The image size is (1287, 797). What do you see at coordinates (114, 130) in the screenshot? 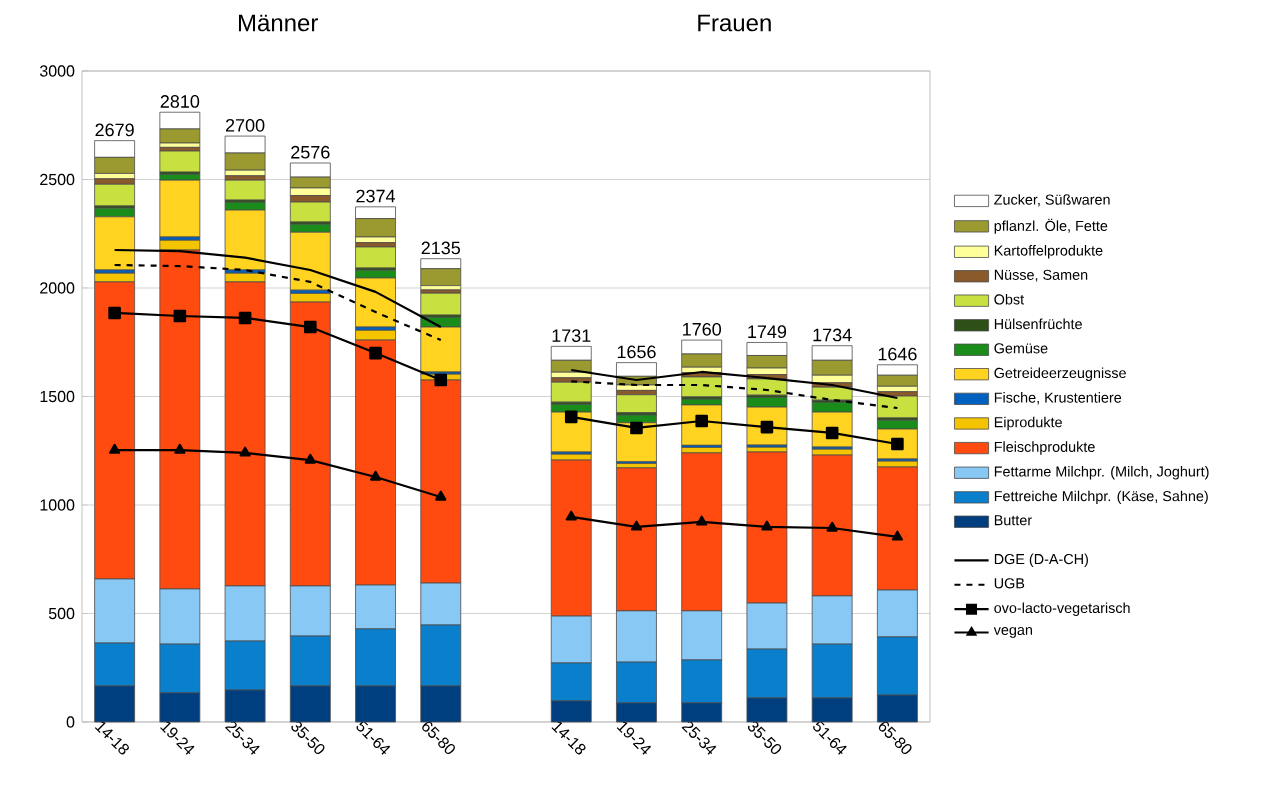
I see `total-label: 2679` at bounding box center [114, 130].